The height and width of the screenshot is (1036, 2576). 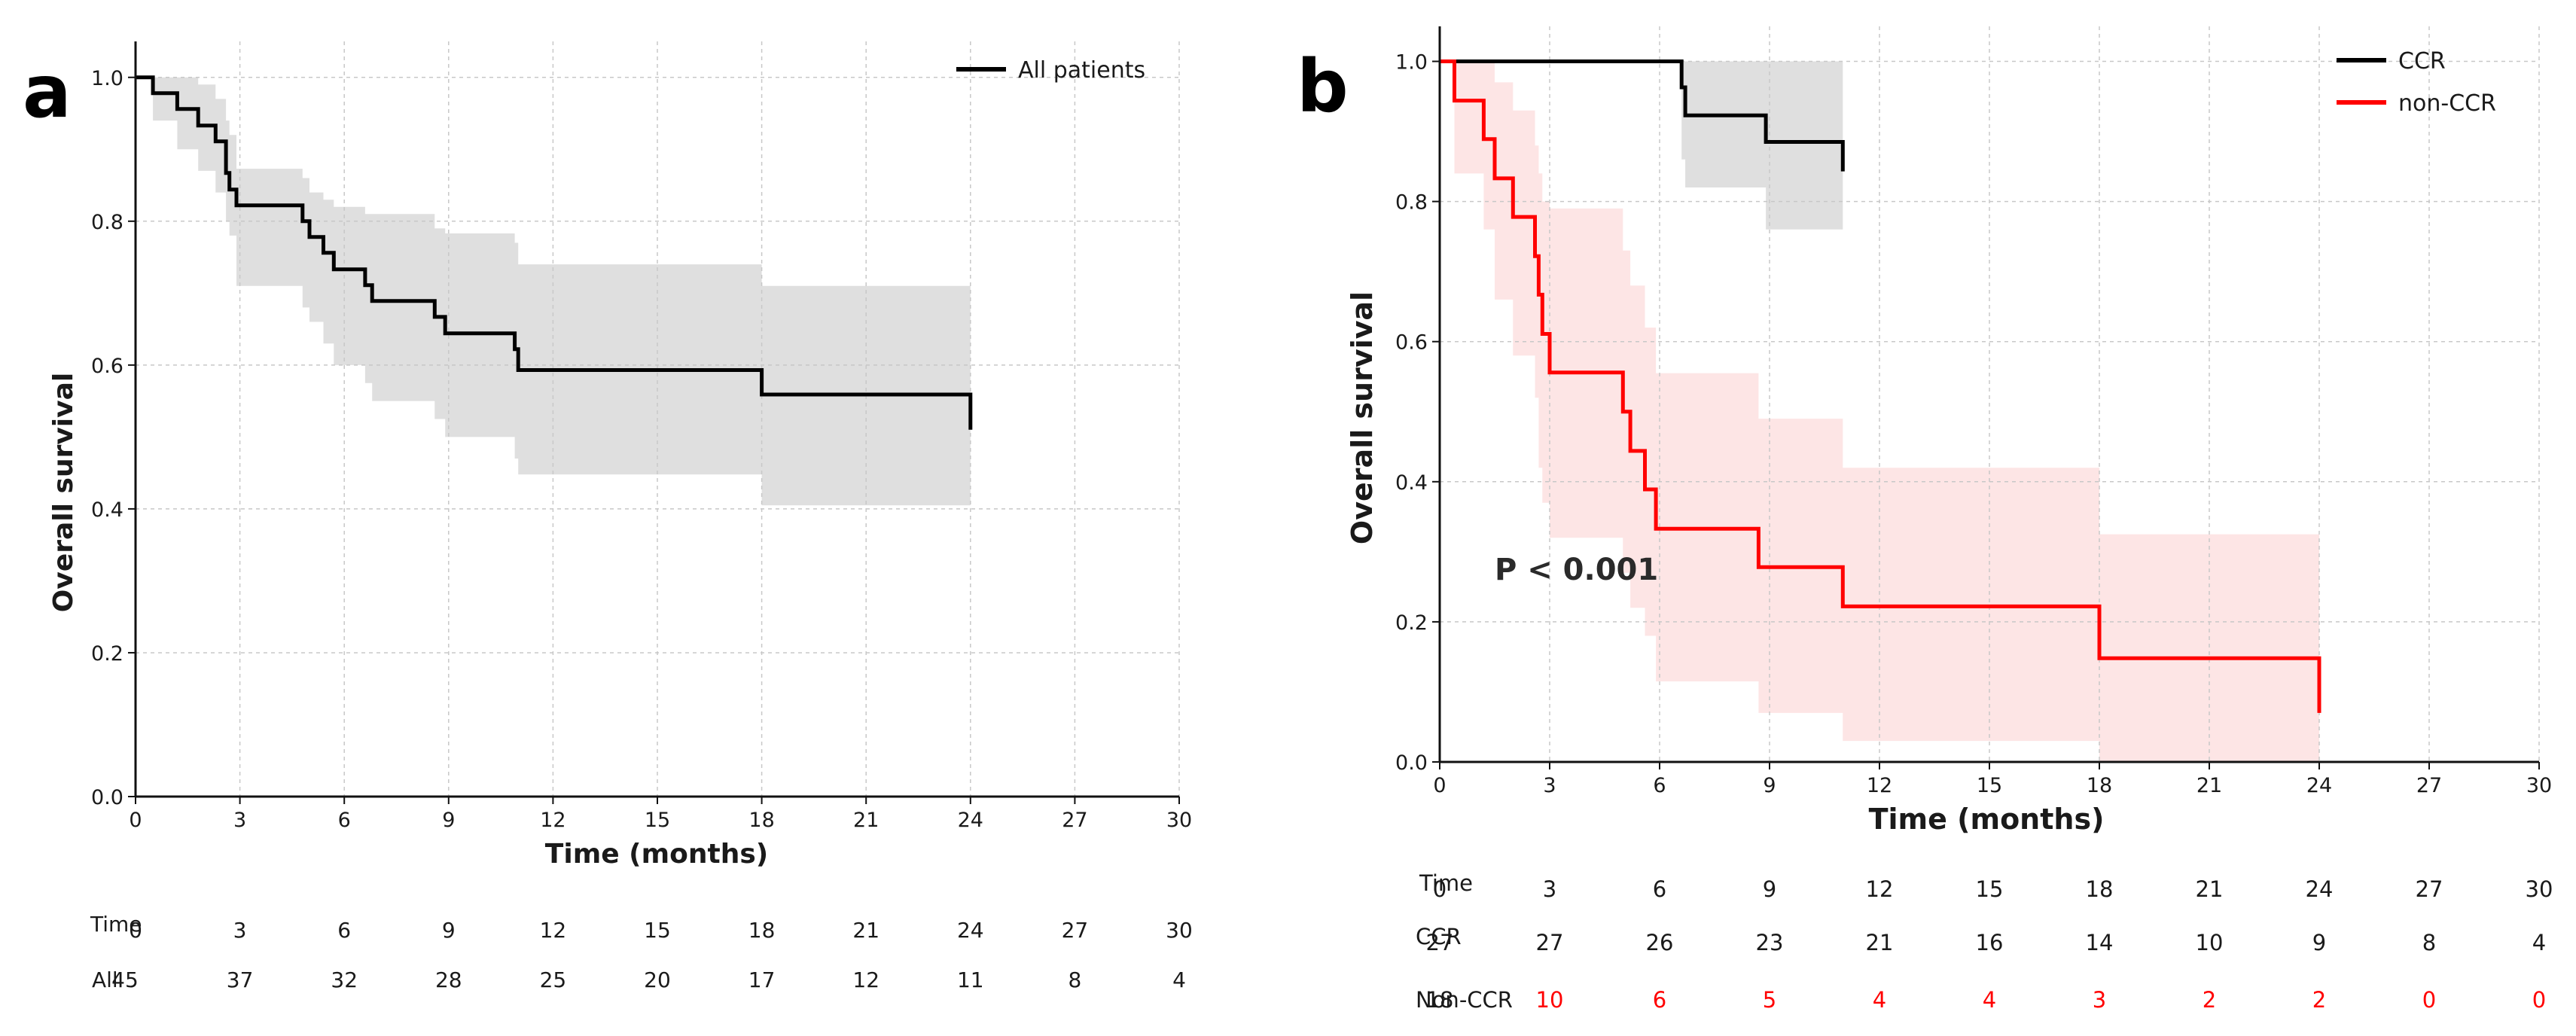 What do you see at coordinates (865, 930) in the screenshot?
I see `risk-header-time: 21` at bounding box center [865, 930].